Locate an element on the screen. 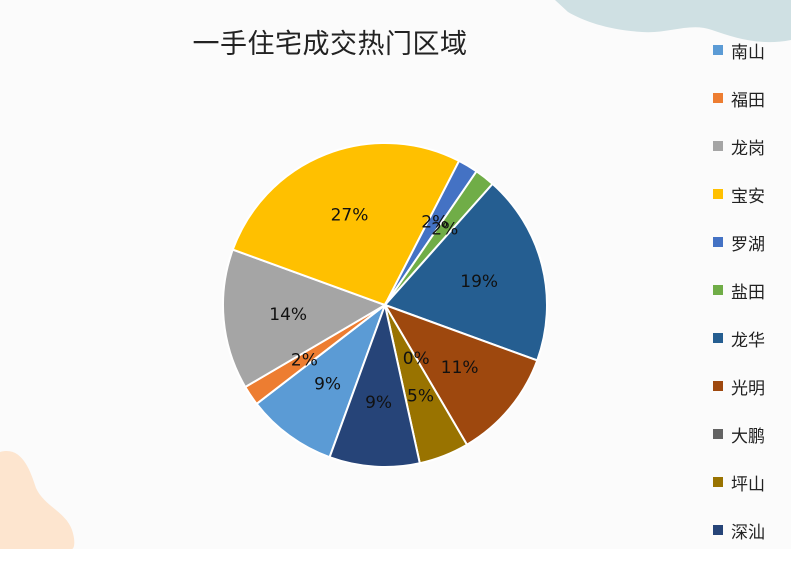  legend-label-7: 光明 is located at coordinates (748, 388).